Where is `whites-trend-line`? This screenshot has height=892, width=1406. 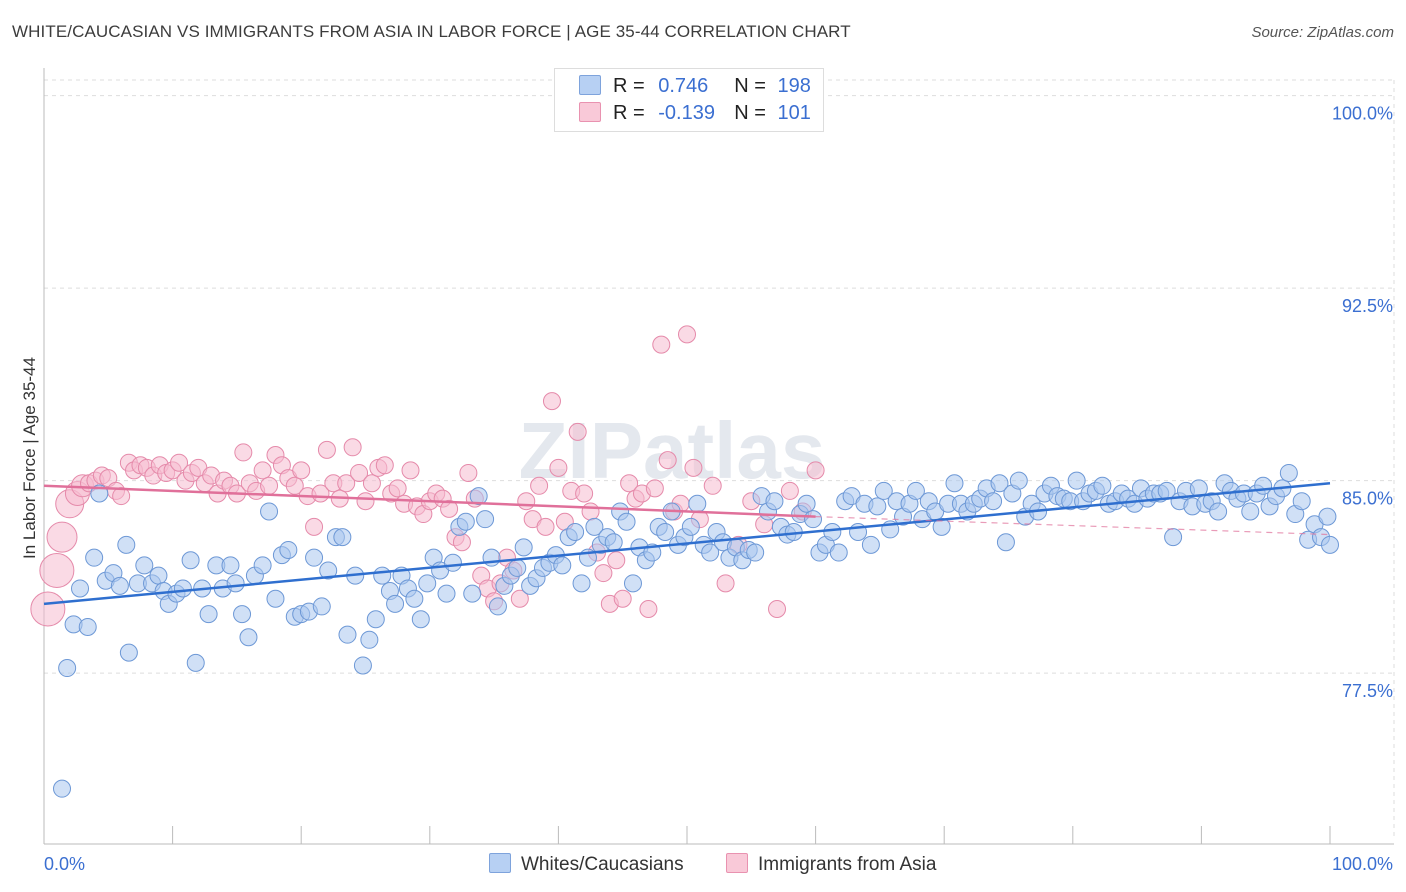 whites-trend-line is located at coordinates (687, 543).